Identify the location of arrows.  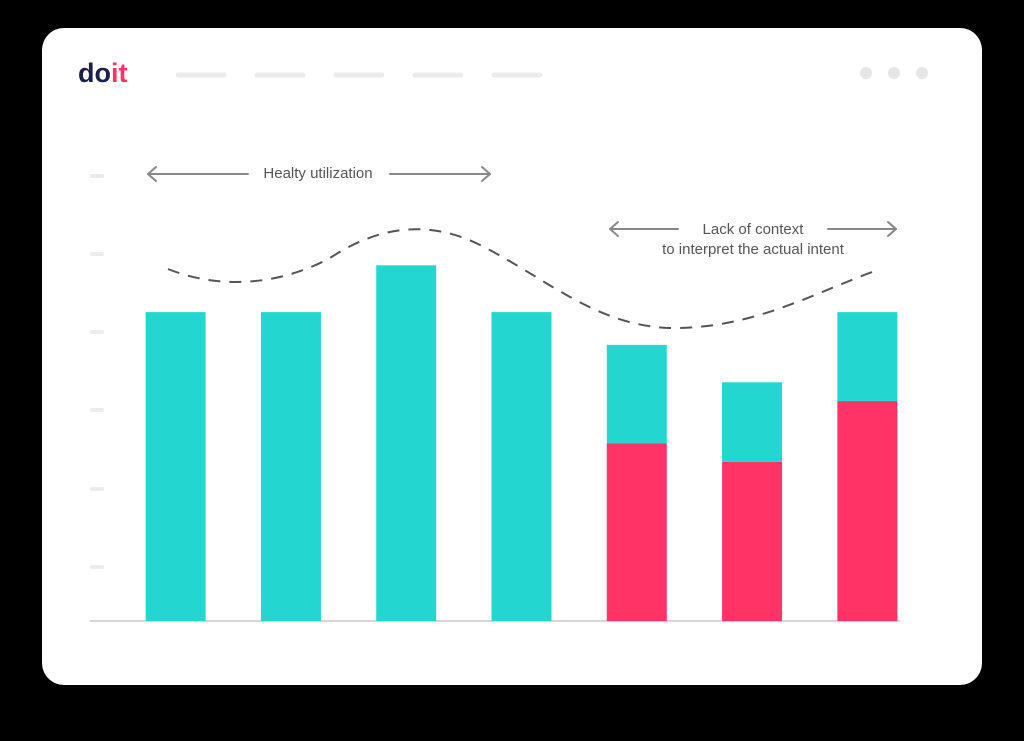
(522, 201).